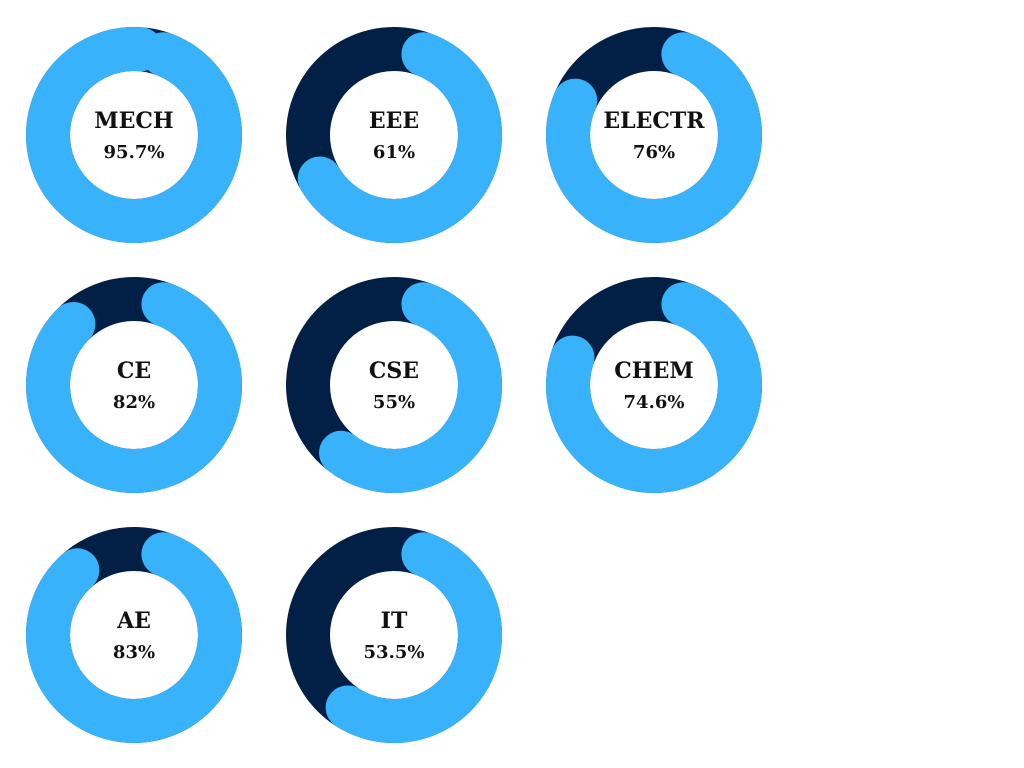  Describe the element at coordinates (133, 121) in the screenshot. I see `donut-name-label: MECH` at that location.